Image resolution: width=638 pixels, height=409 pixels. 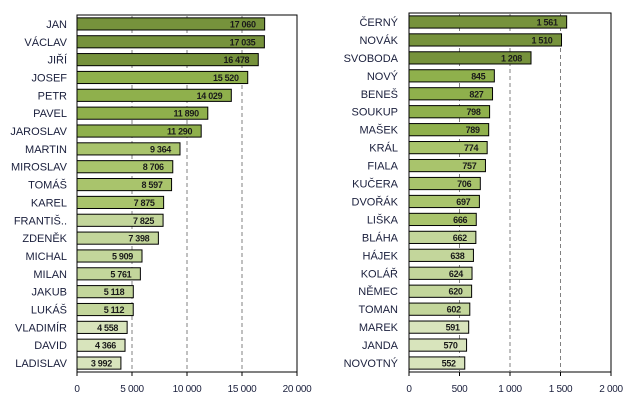 I want to click on x-tick-label: 0, so click(x=409, y=389).